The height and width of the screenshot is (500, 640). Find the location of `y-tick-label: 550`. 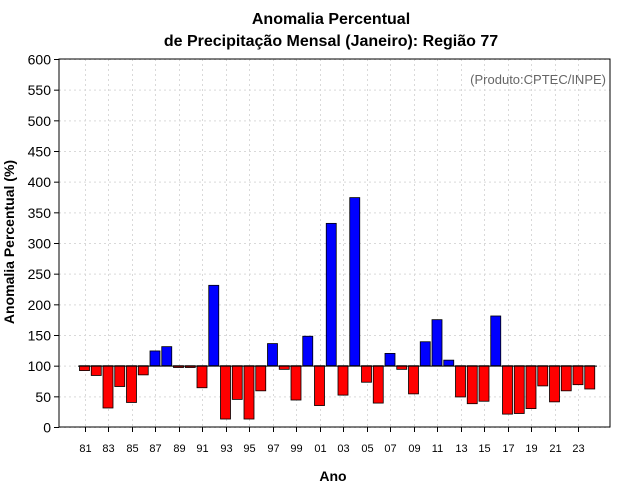

y-tick-label: 550 is located at coordinates (40, 90).